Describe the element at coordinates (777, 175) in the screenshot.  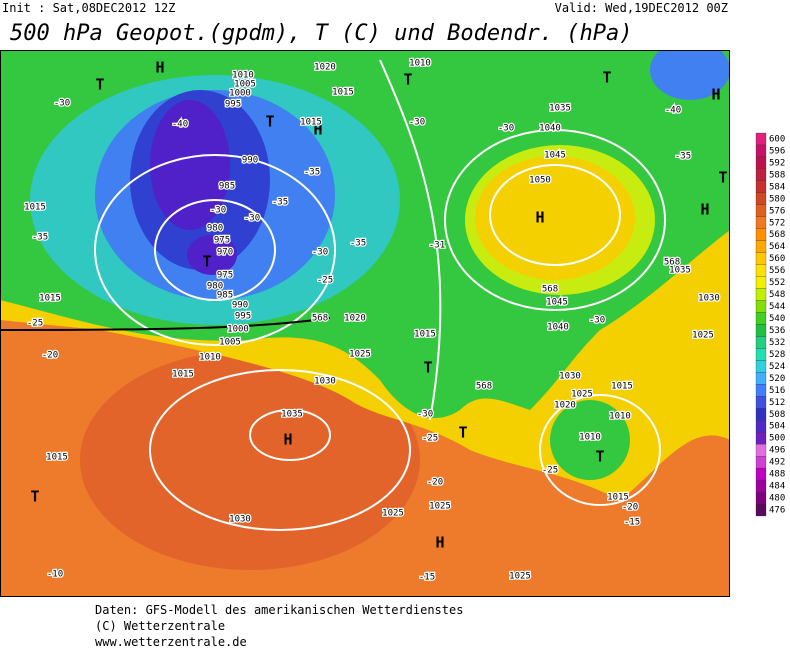
I see `colorbar-label: 588` at that location.